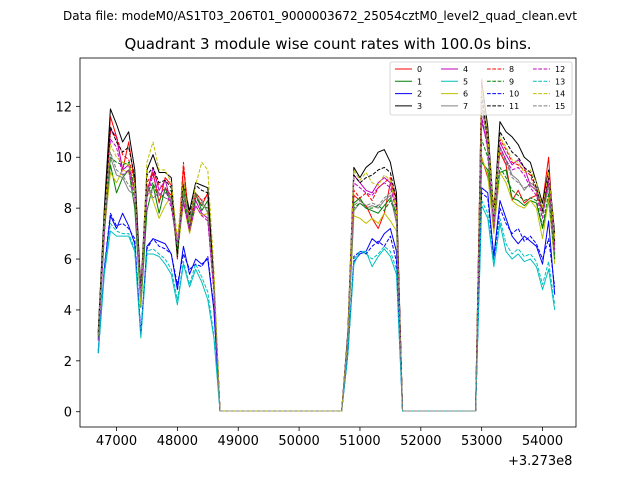 The width and height of the screenshot is (640, 480). What do you see at coordinates (511, 81) in the screenshot?
I see `legend-label-9: 9` at bounding box center [511, 81].